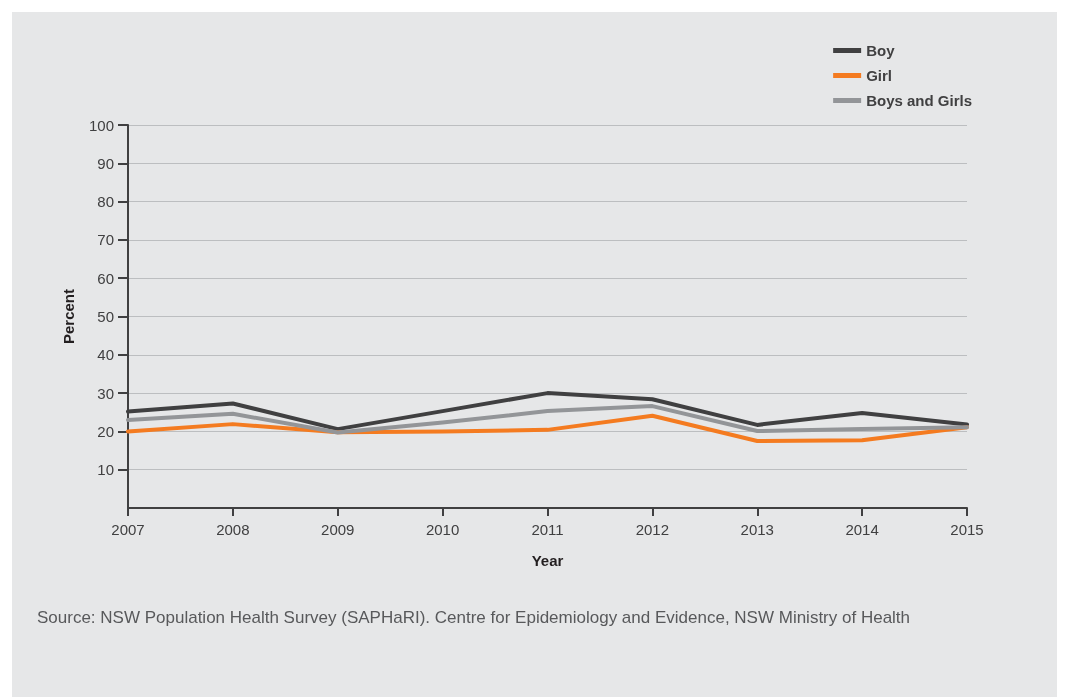  What do you see at coordinates (105, 393) in the screenshot?
I see `y-tick-label: 30` at bounding box center [105, 393].